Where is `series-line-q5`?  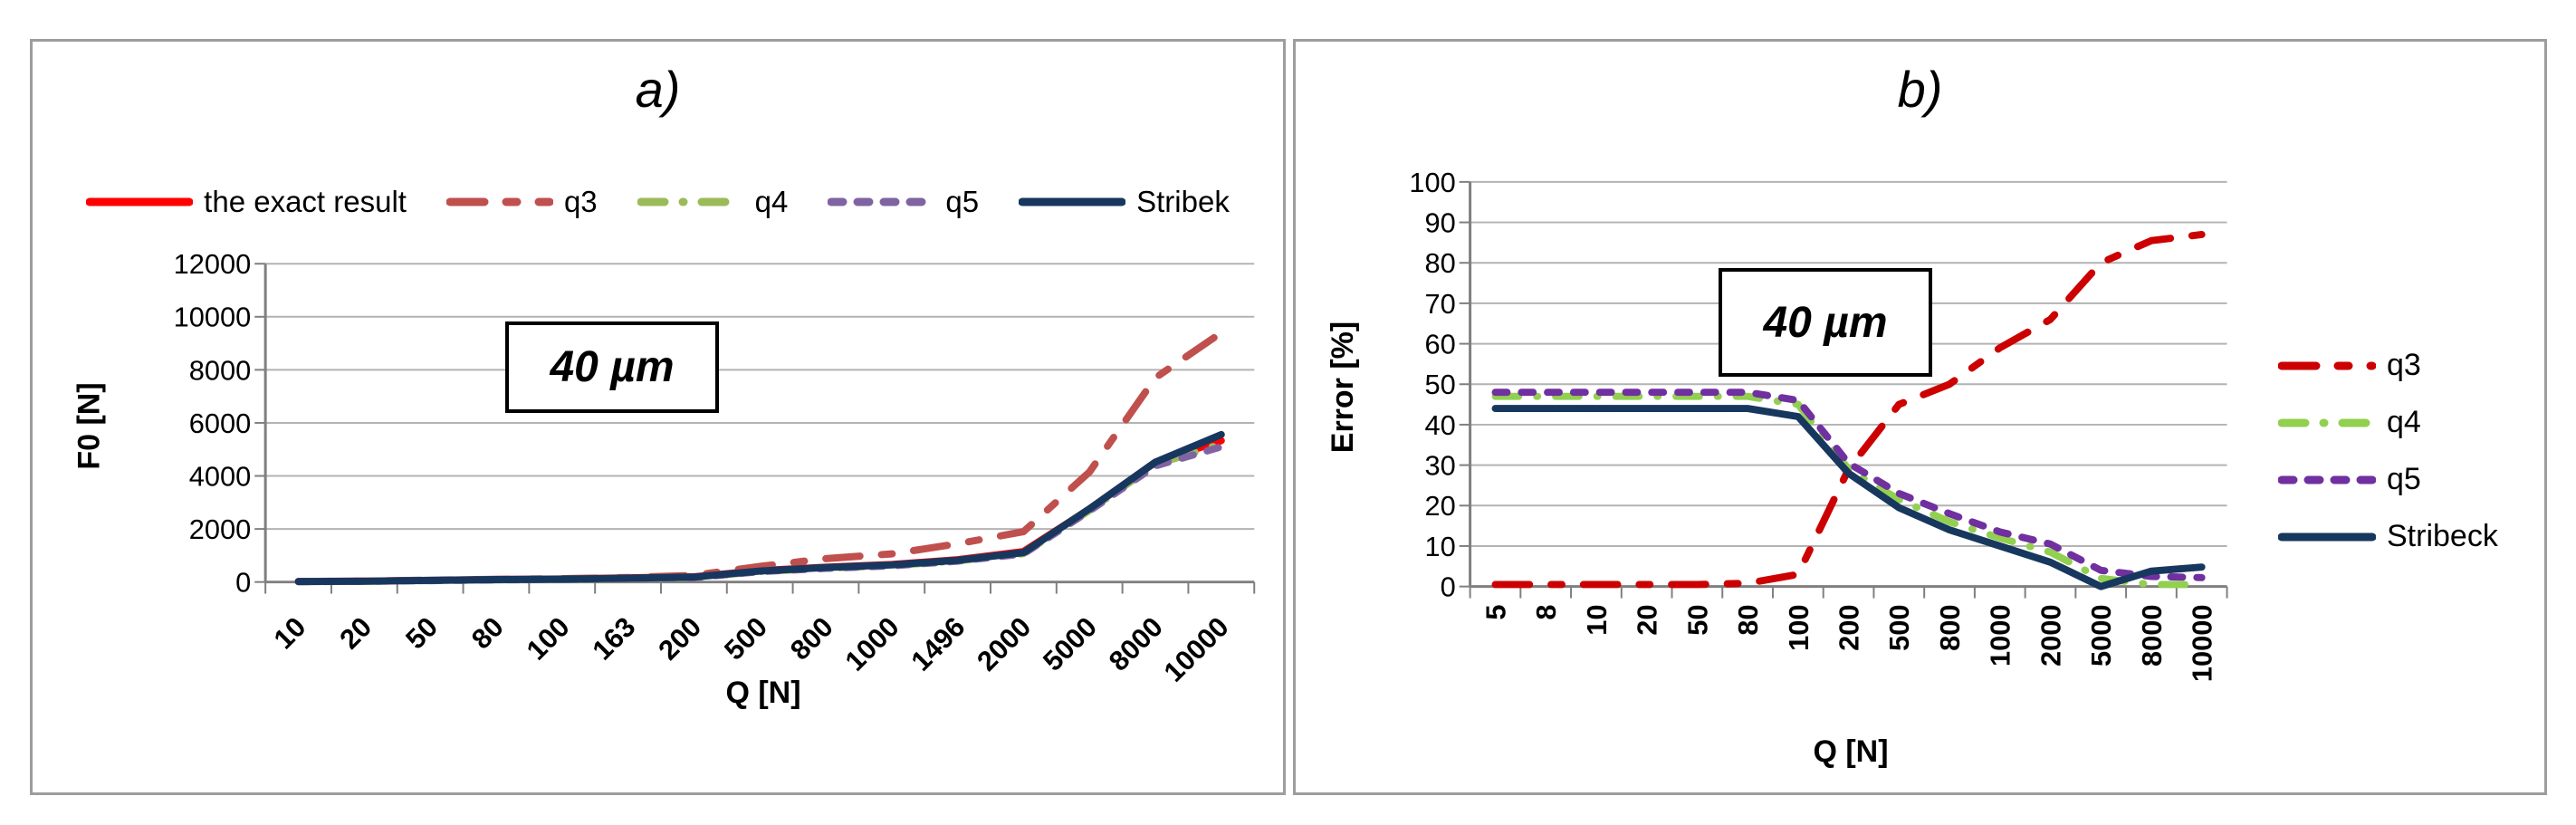
series-line-q5 is located at coordinates (1848, 485).